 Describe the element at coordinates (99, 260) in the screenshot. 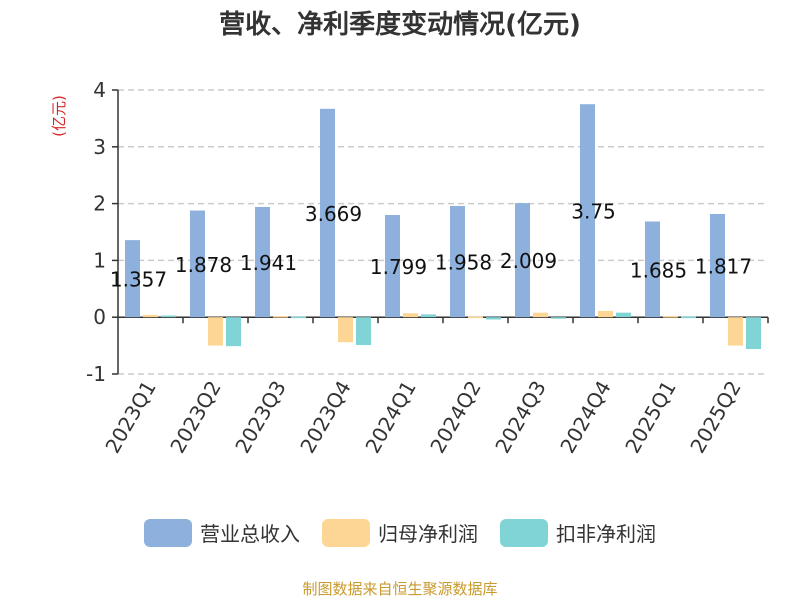

I see `y-tick-label: 1` at that location.